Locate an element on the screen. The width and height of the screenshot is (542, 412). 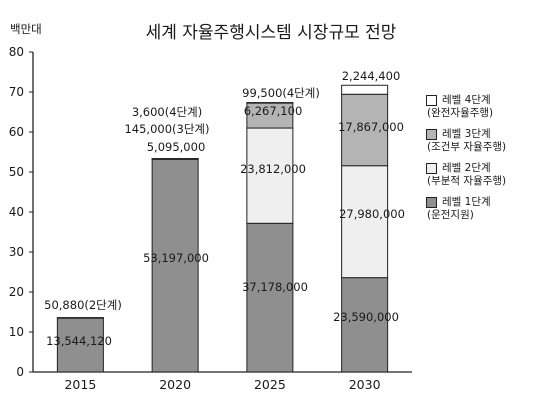
y-tick-label: 60 is located at coordinates (16, 132).